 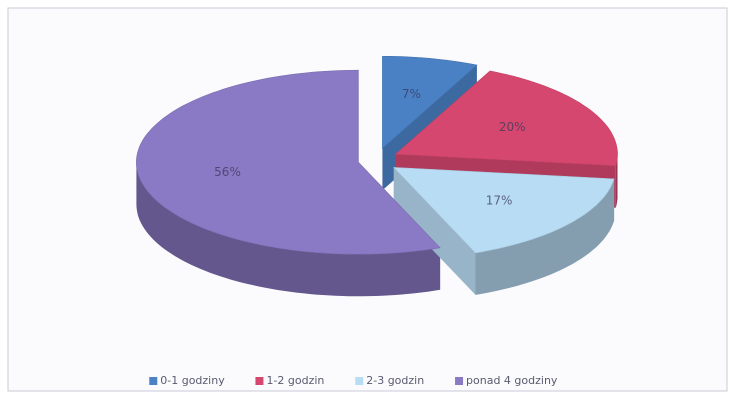 What do you see at coordinates (411, 94) in the screenshot?
I see `data-label: 7%` at bounding box center [411, 94].